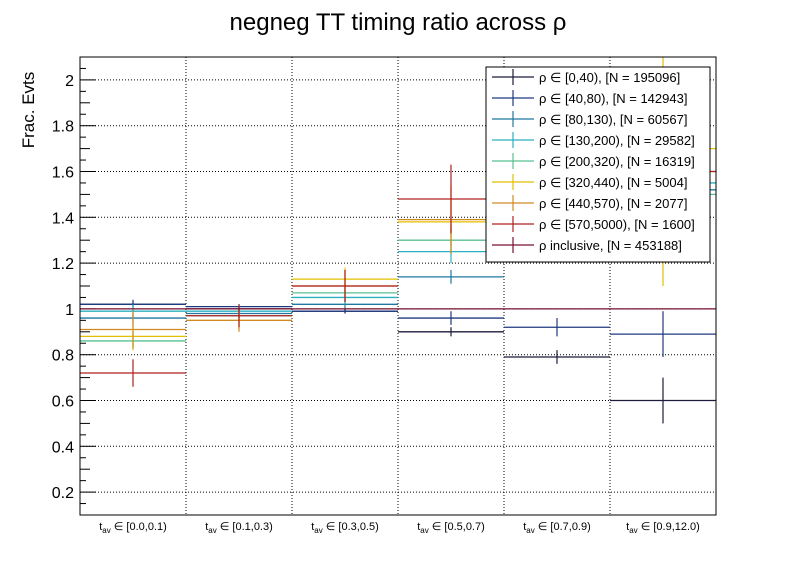 The image size is (796, 572). Describe the element at coordinates (613, 119) in the screenshot. I see `legend-entry-label: ρ ∈ [80,130), [N = 60567]` at that location.